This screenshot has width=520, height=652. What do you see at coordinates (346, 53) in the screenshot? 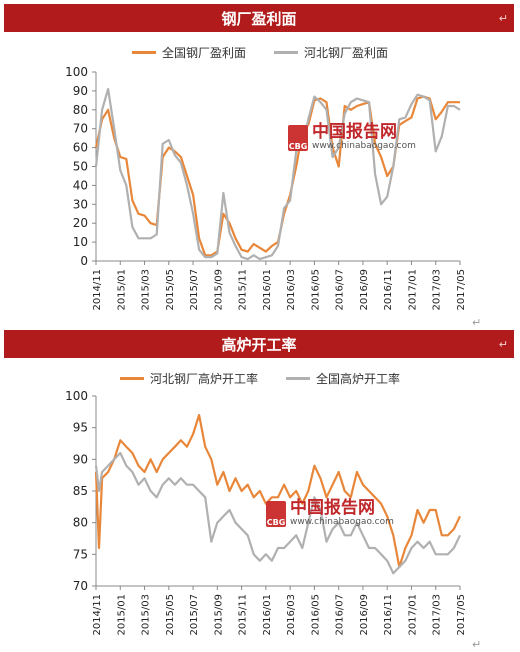
I see `legend-label: 河北钢厂盈利面` at bounding box center [346, 53].